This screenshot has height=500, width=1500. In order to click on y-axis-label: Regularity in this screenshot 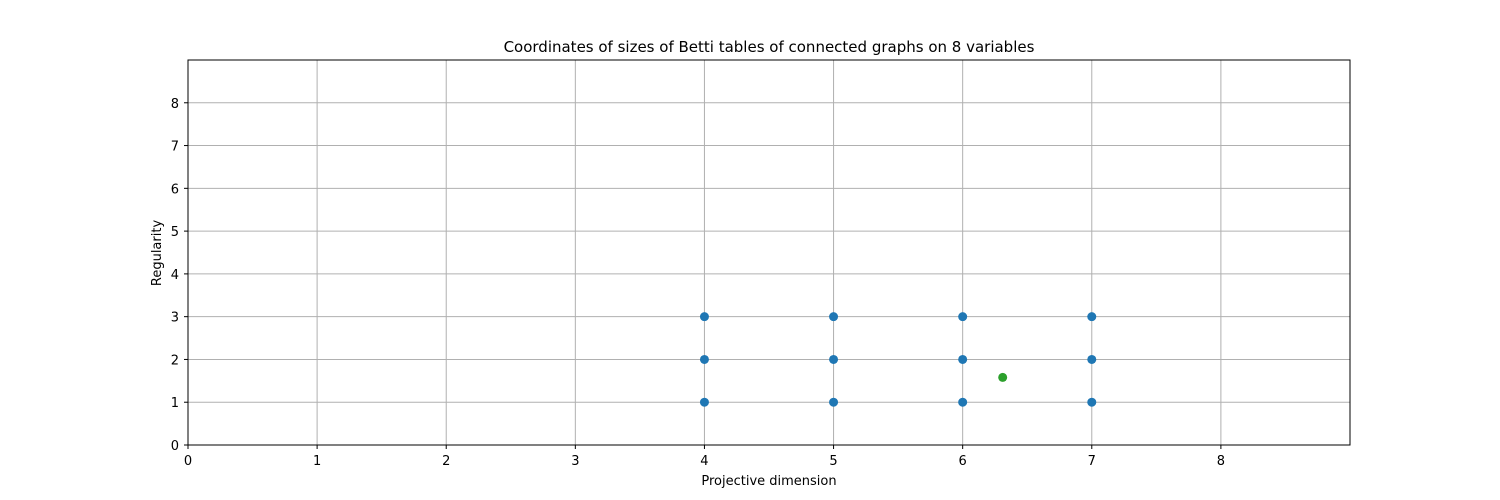, I will do `click(157, 253)`.